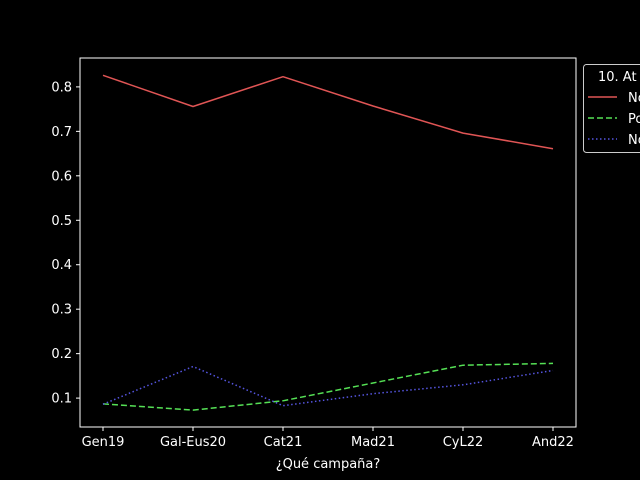  What do you see at coordinates (283, 442) in the screenshot?
I see `x-tick-label: Cat21` at bounding box center [283, 442].